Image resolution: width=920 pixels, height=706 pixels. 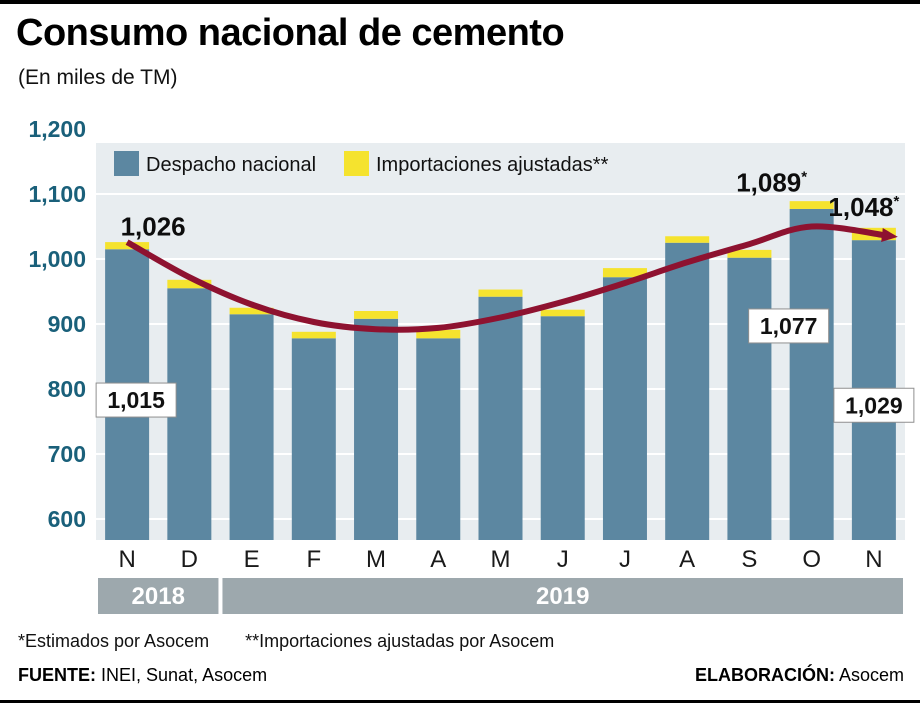 I want to click on legend-label: Importaciones ajustadas**, so click(x=492, y=165).